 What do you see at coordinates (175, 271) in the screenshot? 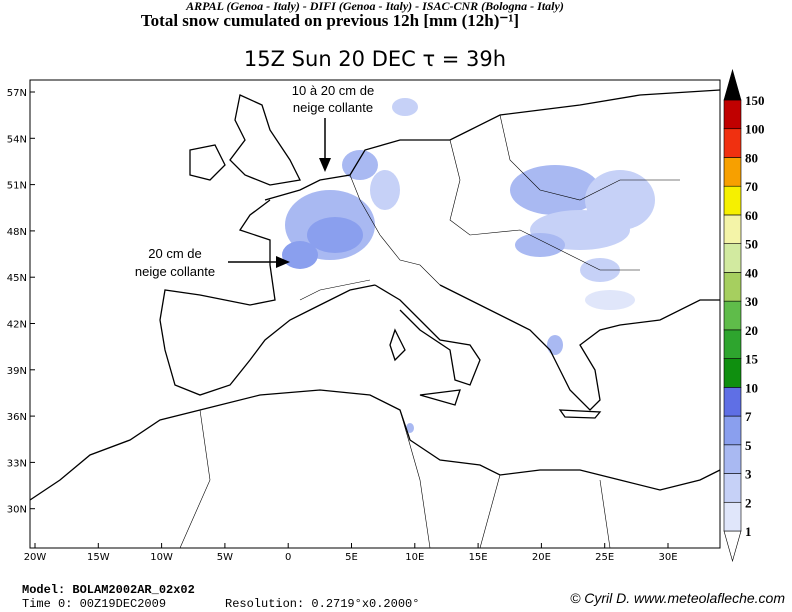
I see `annotation-2-line-2: neige collante` at bounding box center [175, 271].